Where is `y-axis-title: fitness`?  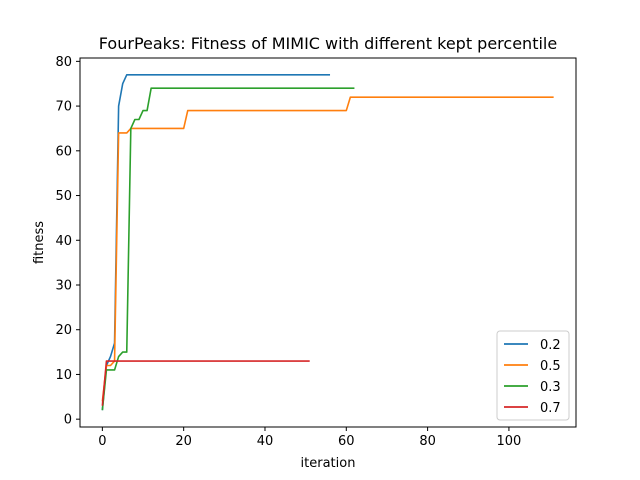 y-axis-title: fitness is located at coordinates (39, 242).